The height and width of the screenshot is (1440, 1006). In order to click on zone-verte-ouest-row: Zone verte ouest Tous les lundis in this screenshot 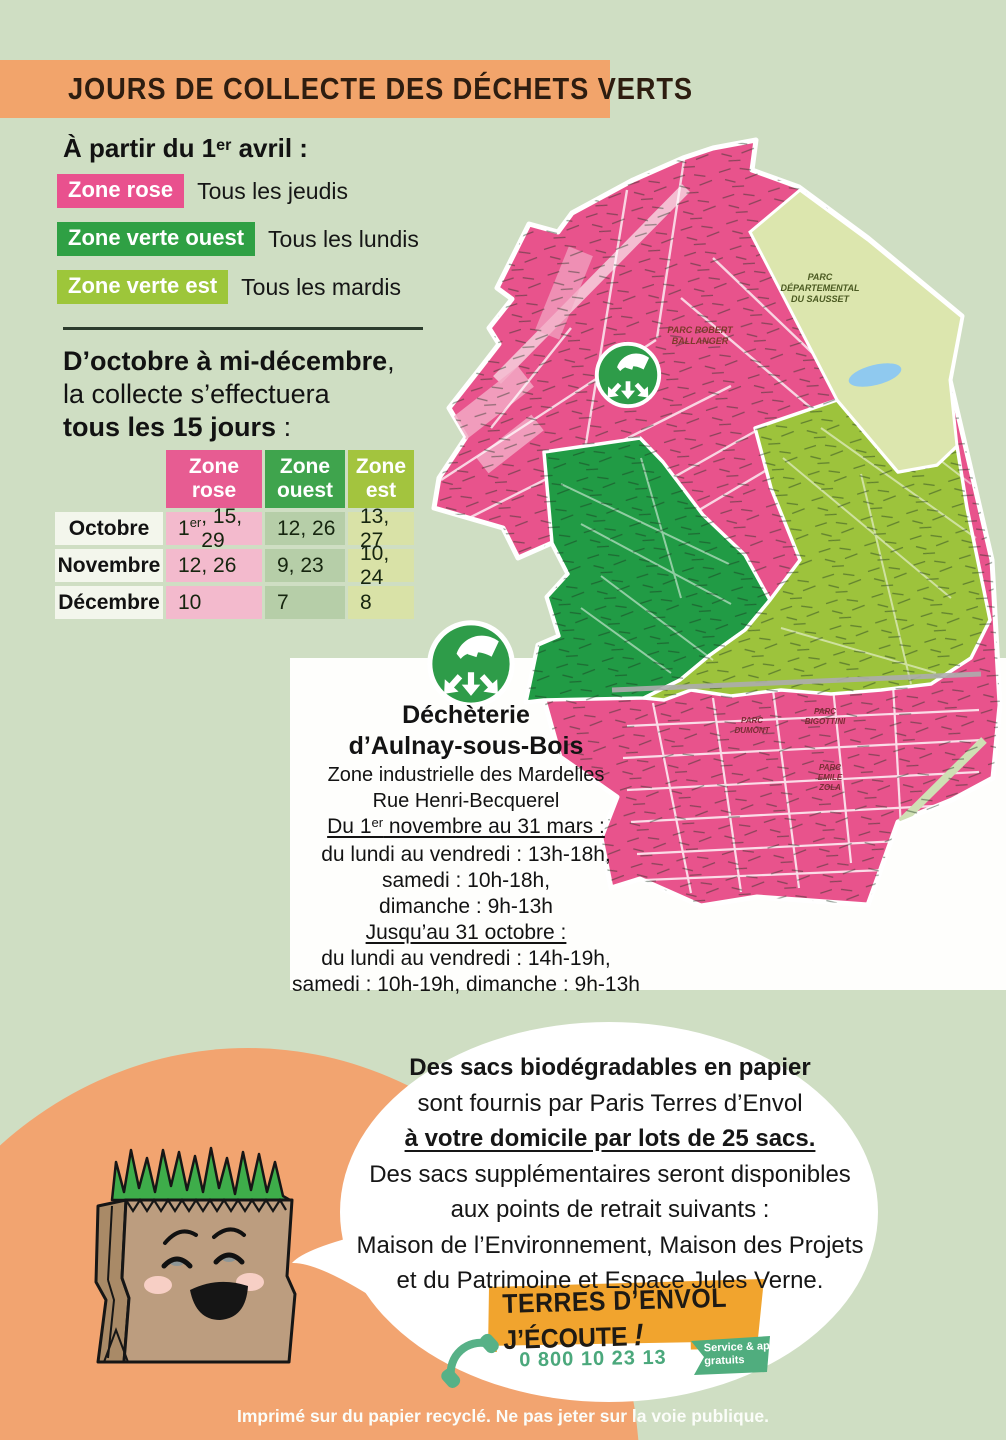, I will do `click(238, 239)`.